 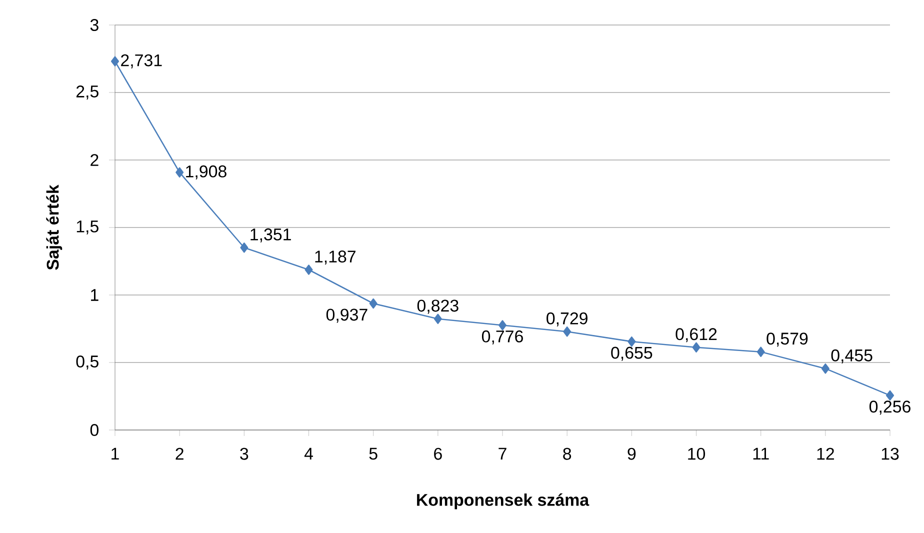 I want to click on y-tick-label: 2,5, so click(x=87, y=93).